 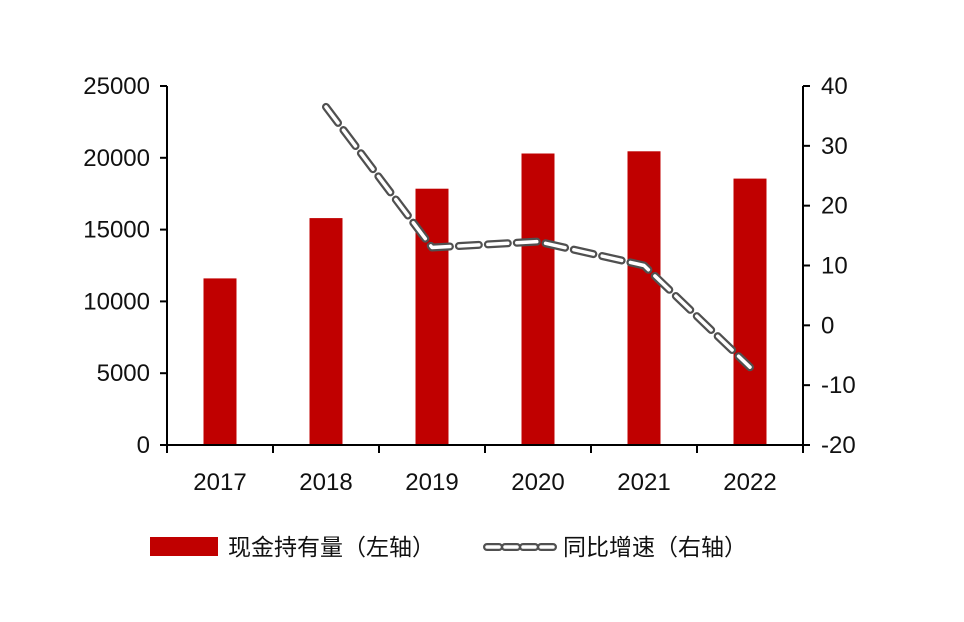 What do you see at coordinates (538, 299) in the screenshot?
I see `bar-2020` at bounding box center [538, 299].